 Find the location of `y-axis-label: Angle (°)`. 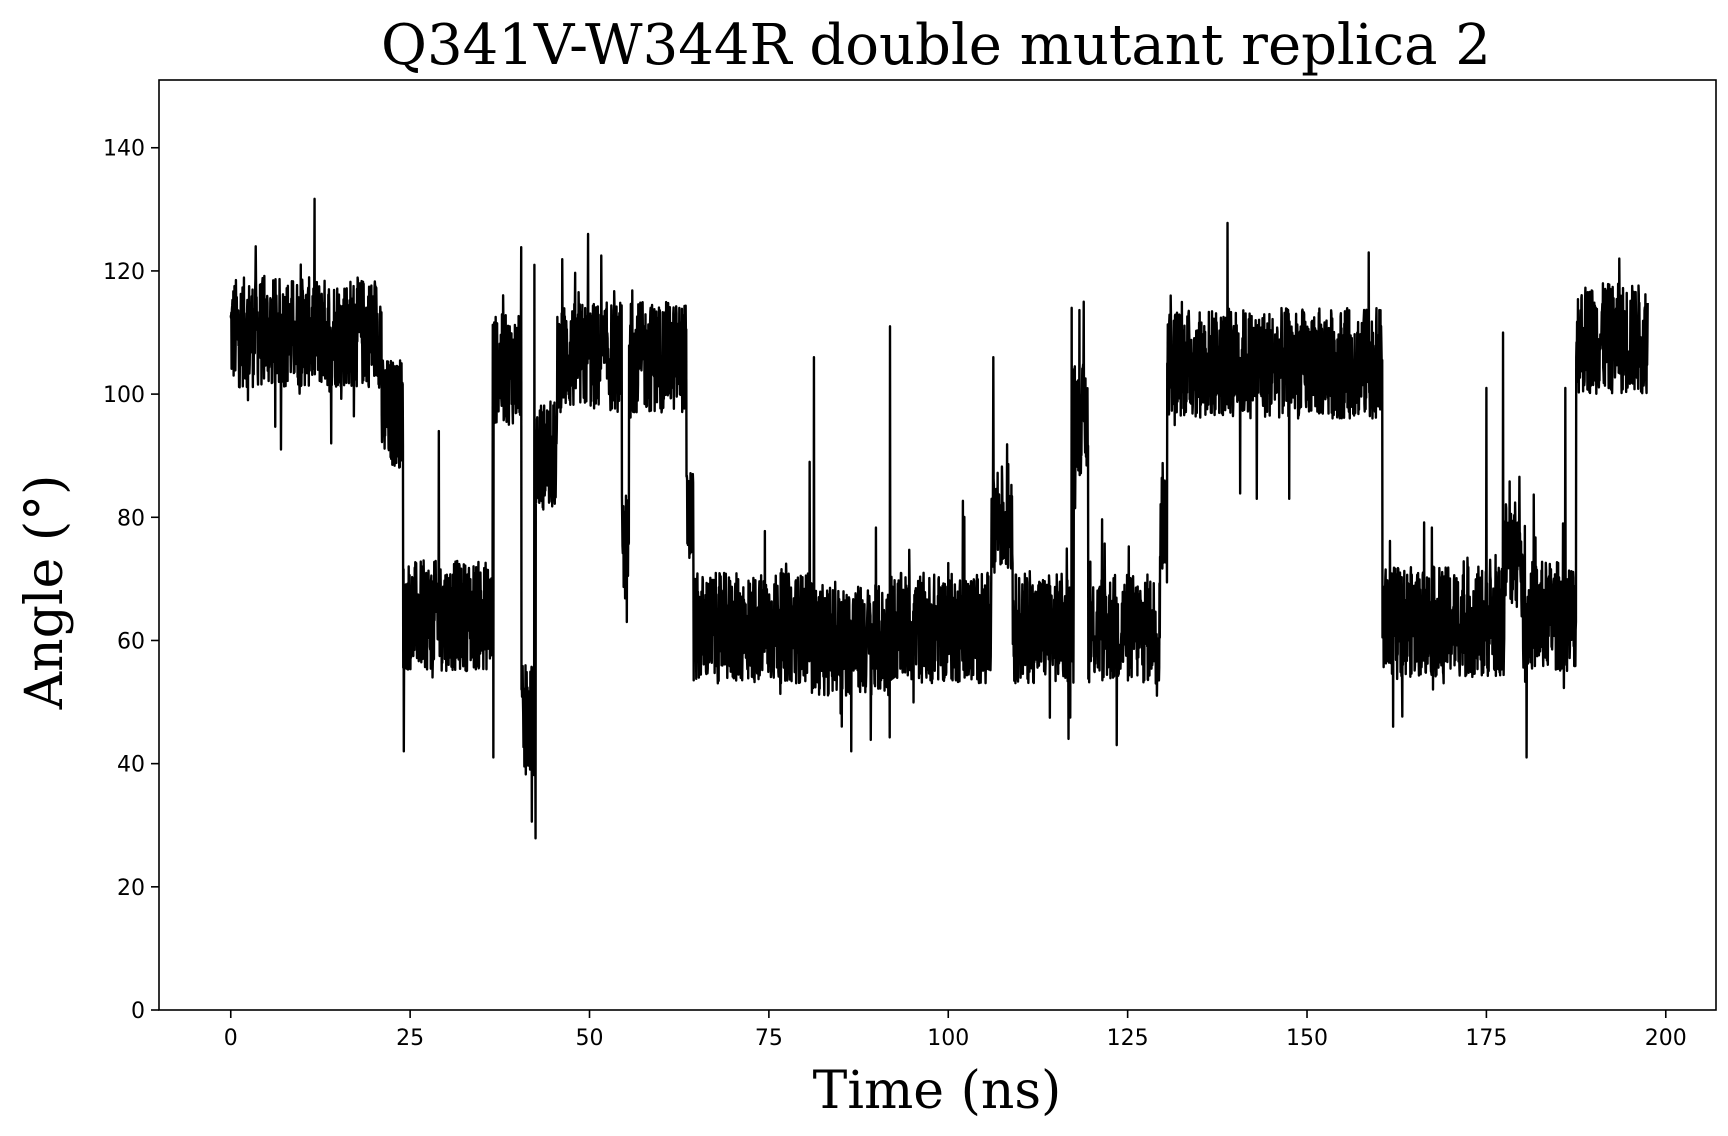

y-axis-label: Angle (°) is located at coordinates (45, 593).